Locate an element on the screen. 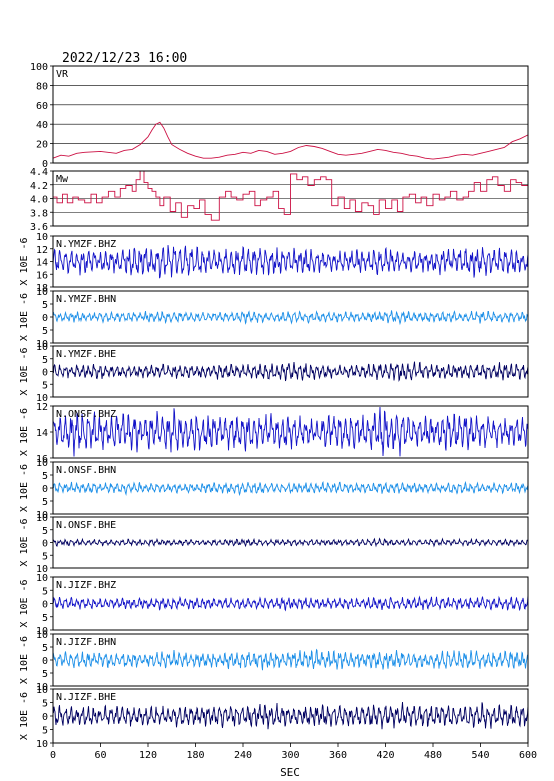 Image resolution: width=554 pixels, height=781 pixels. y-tick-label: 3.6 is located at coordinates (39, 227).